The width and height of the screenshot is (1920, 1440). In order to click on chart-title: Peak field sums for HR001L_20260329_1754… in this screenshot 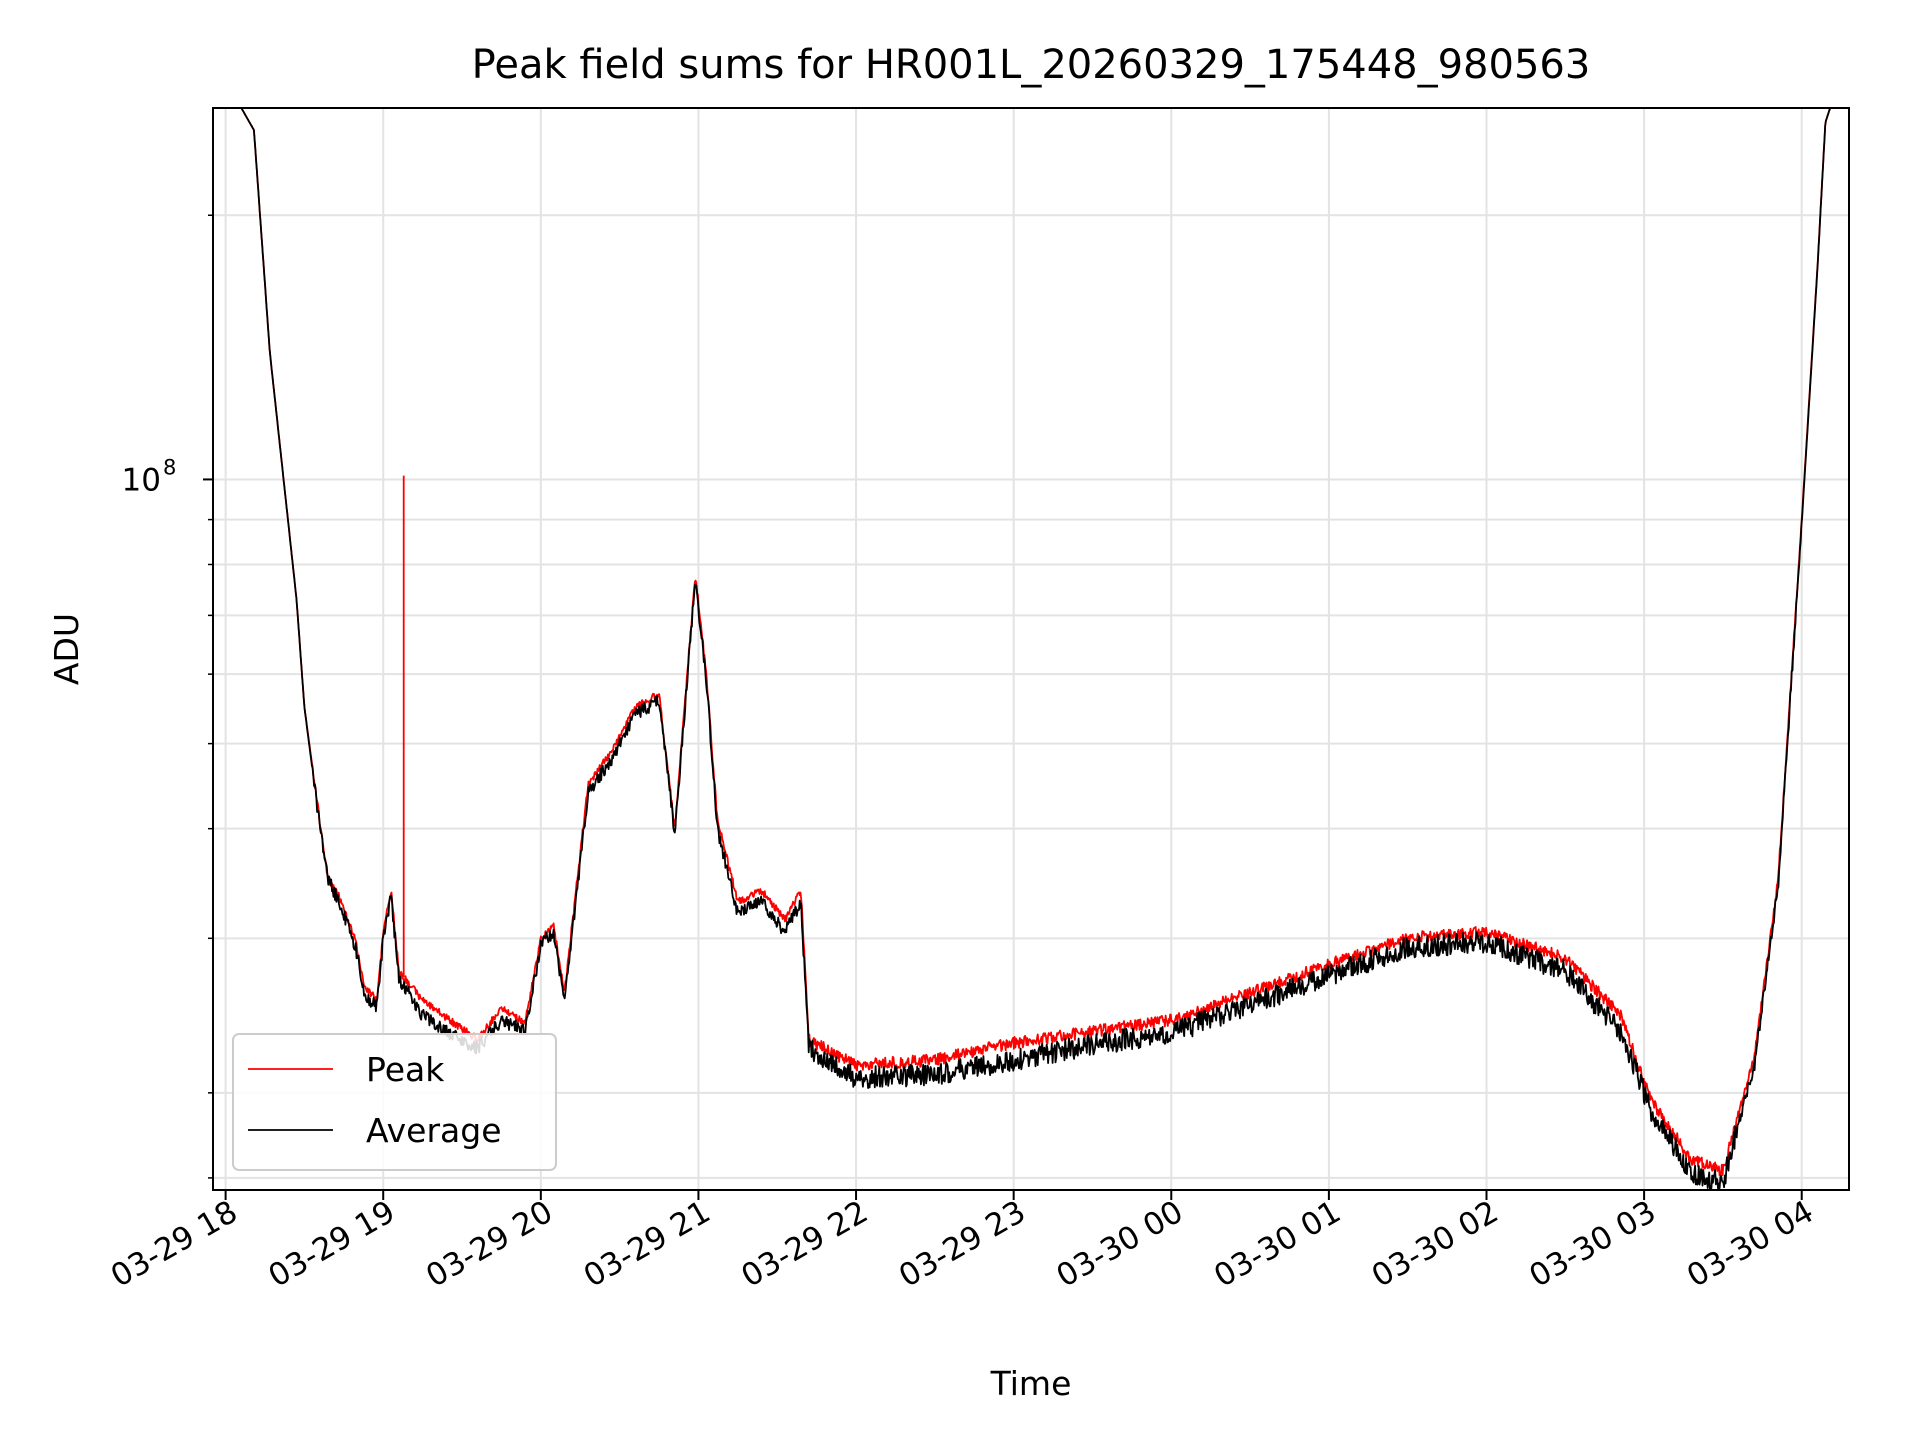, I will do `click(1031, 65)`.